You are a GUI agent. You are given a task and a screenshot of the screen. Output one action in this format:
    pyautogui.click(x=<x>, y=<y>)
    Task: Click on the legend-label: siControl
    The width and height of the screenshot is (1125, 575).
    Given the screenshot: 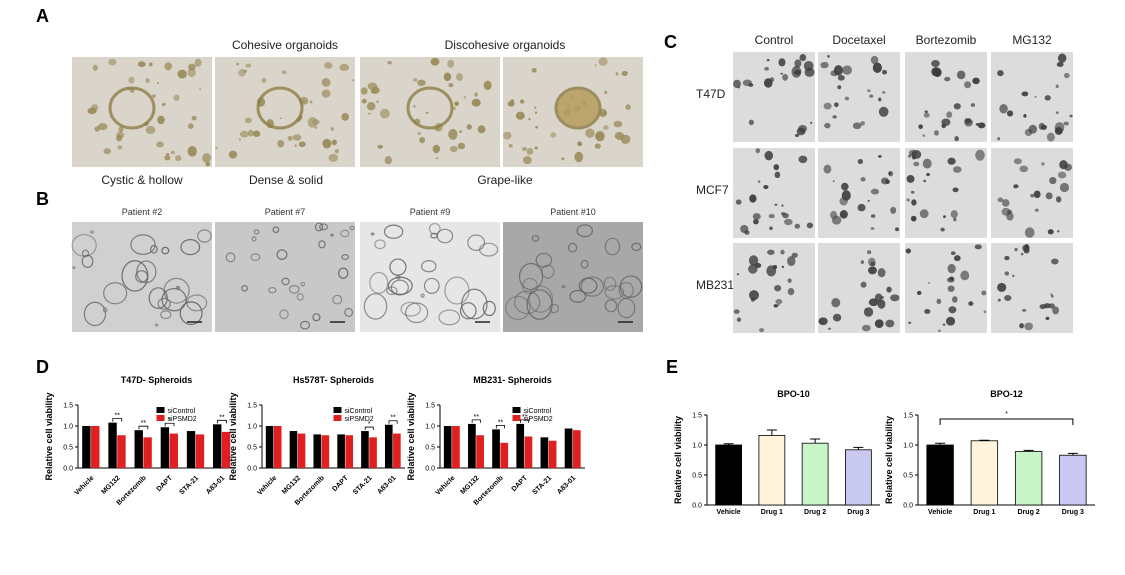 What is the action you would take?
    pyautogui.click(x=538, y=411)
    